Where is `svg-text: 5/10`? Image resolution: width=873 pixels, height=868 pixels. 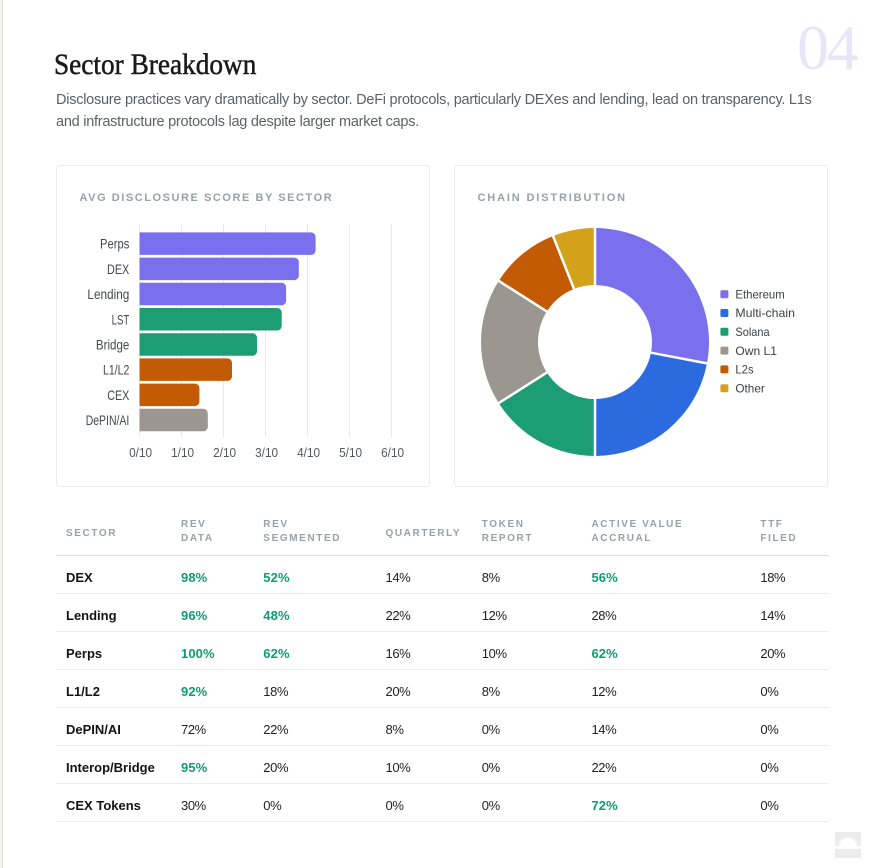
svg-text: 5/10 is located at coordinates (350, 452).